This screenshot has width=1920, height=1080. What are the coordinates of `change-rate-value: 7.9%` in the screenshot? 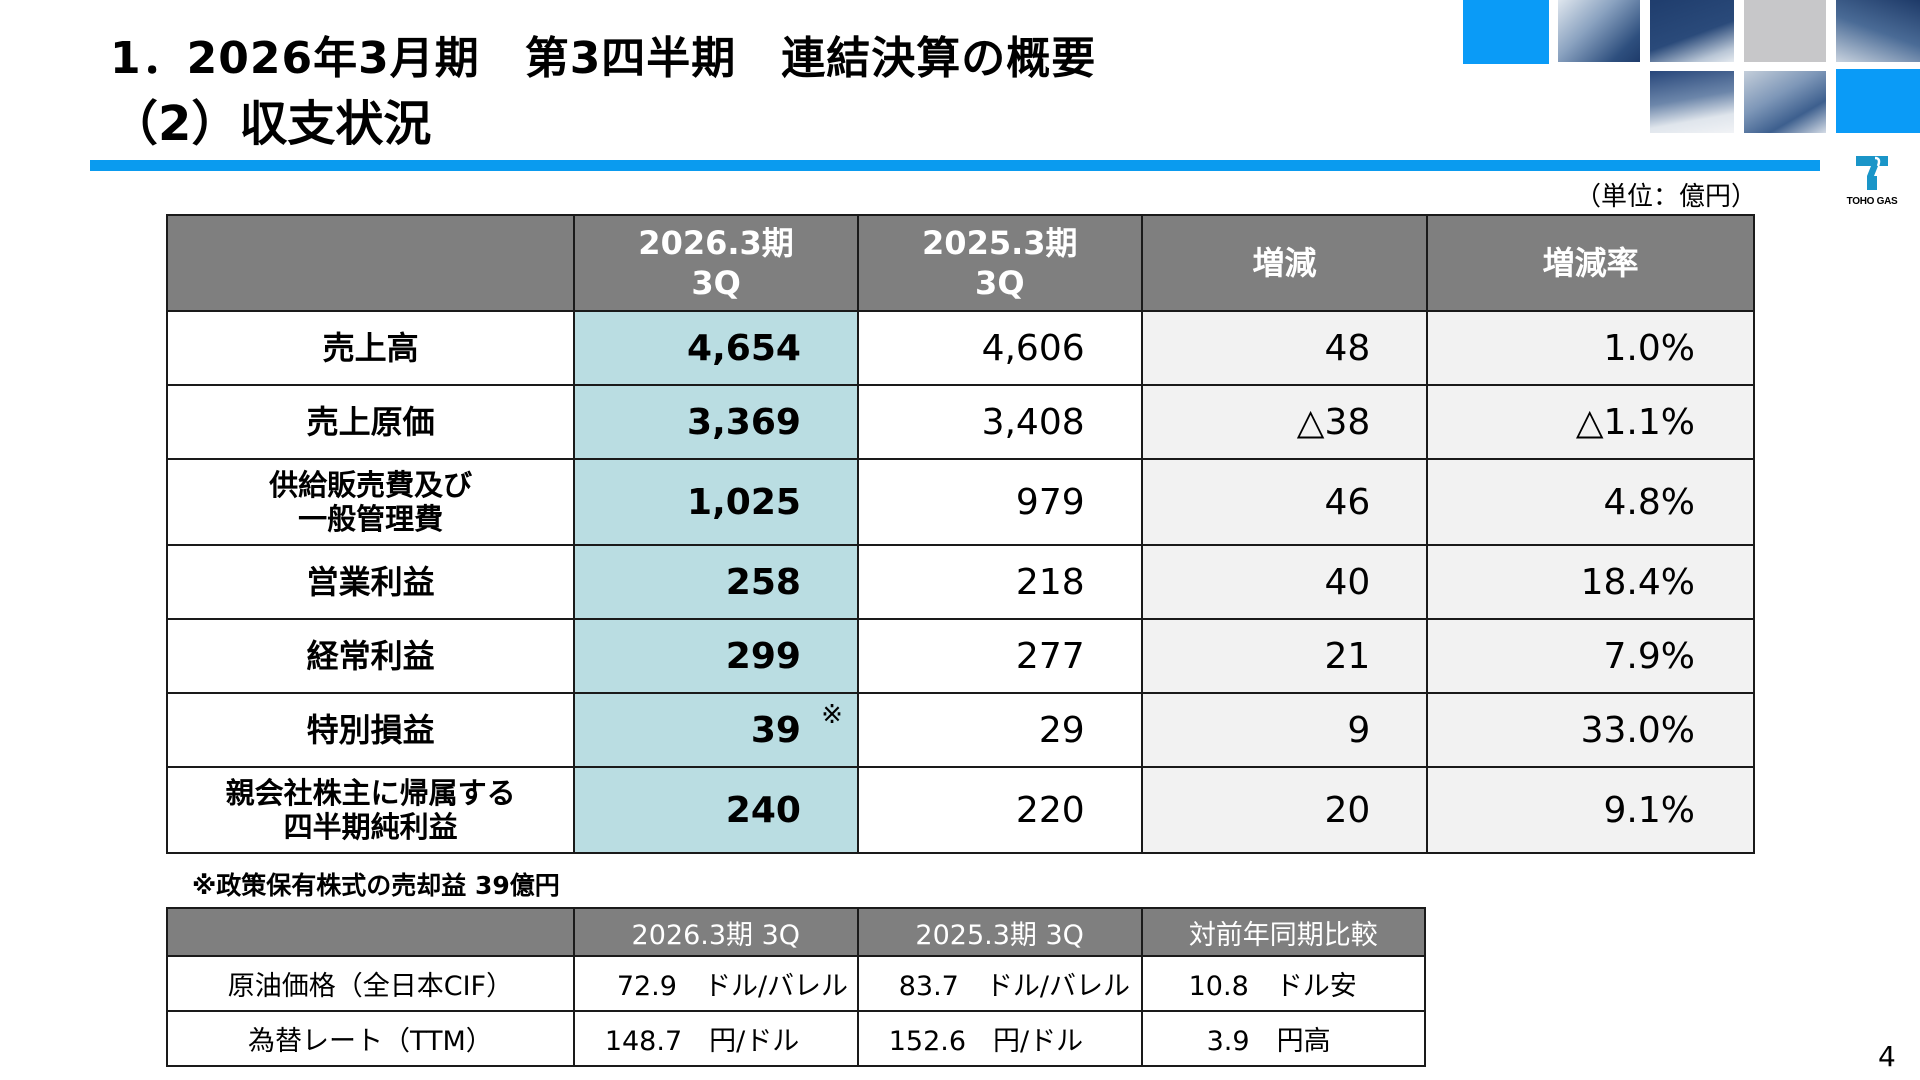 It's located at (1590, 656).